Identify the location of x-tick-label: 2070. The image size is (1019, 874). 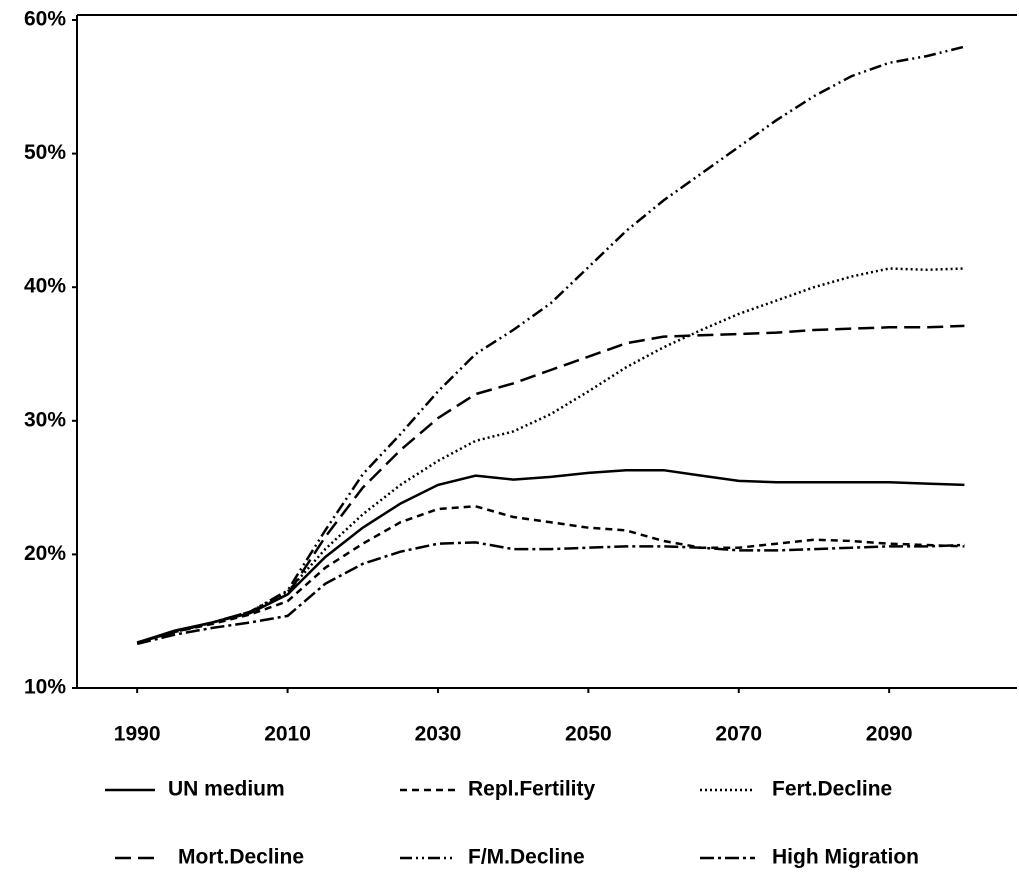
(738, 734).